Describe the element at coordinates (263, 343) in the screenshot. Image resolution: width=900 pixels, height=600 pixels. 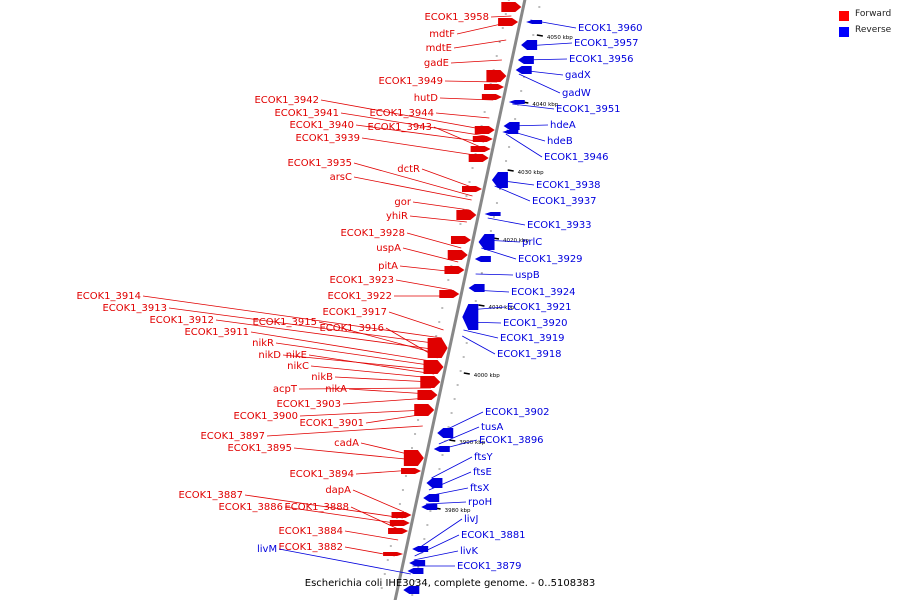
I see `forward-gene-label: nikR` at that location.